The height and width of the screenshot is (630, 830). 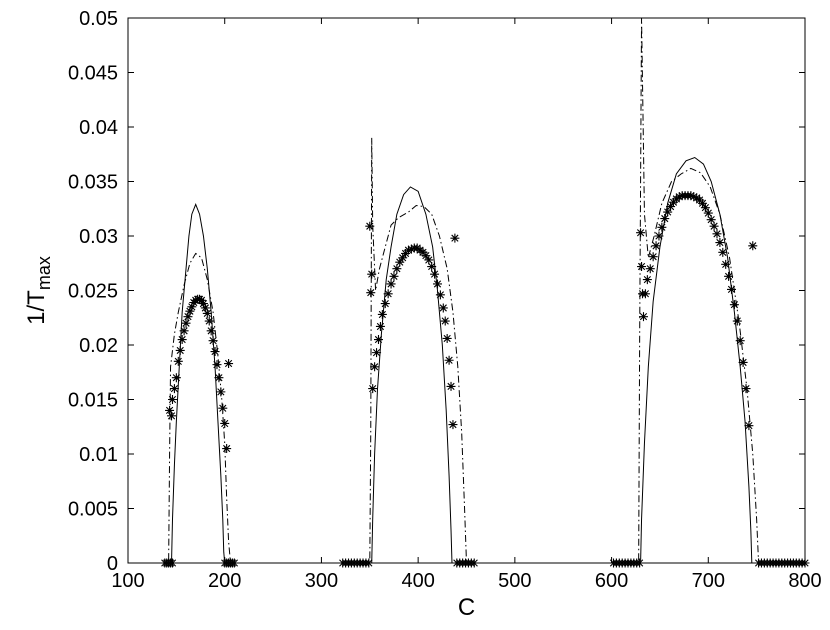 I want to click on y-tick-label: 0.01, so click(x=98, y=455).